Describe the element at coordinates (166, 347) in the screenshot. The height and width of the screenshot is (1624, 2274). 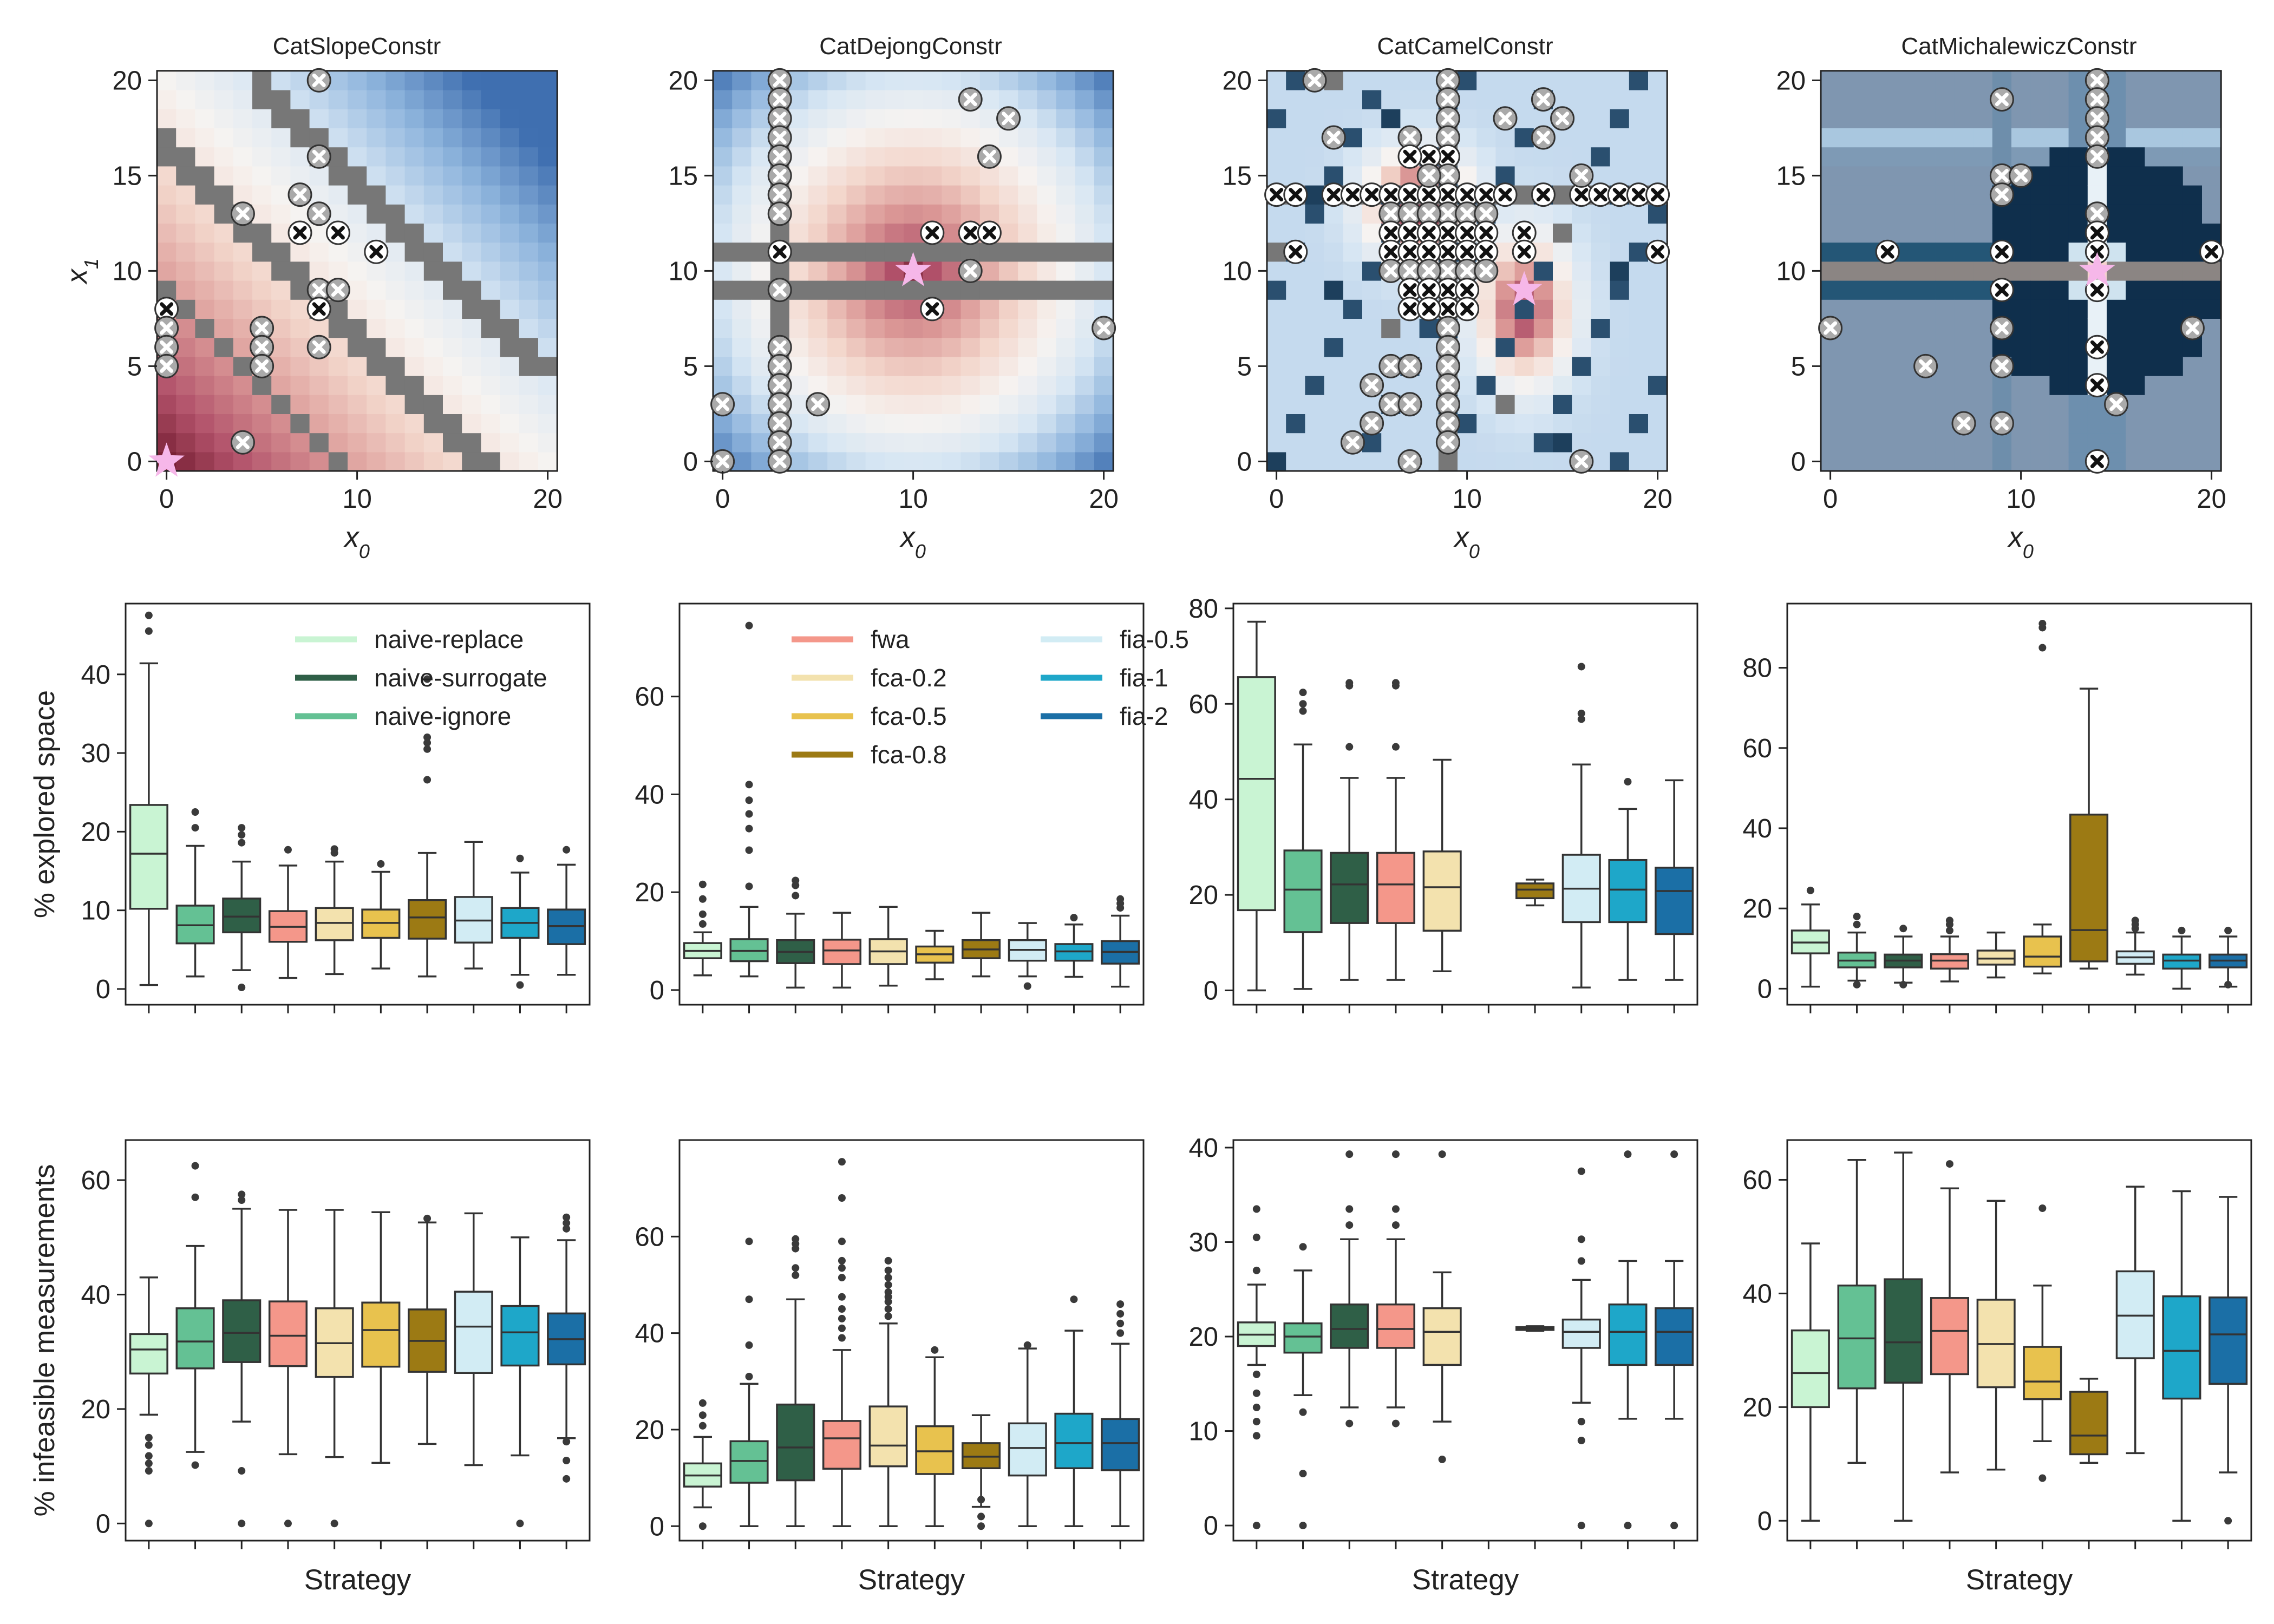
I see `measurement-x-marker` at that location.